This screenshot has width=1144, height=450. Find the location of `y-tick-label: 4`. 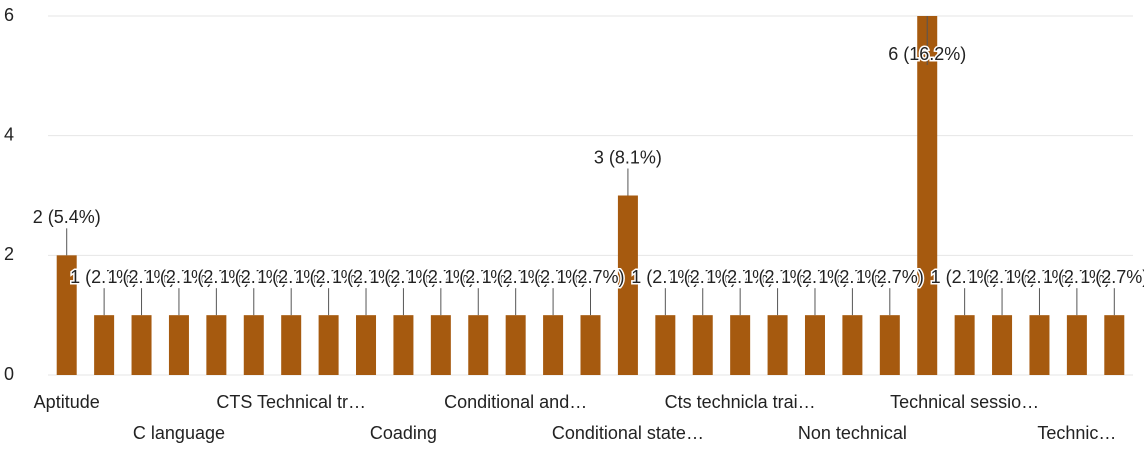

y-tick-label: 4 is located at coordinates (9, 134).